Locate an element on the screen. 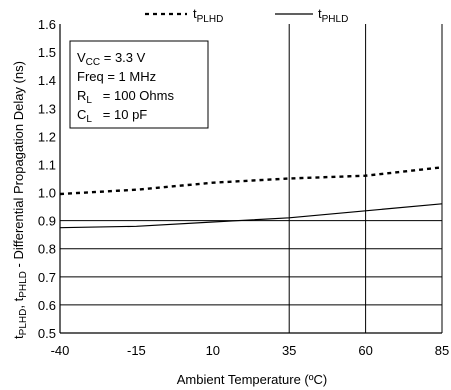 Image resolution: width=451 pixels, height=390 pixels. x-tick-label: 85 is located at coordinates (442, 350).